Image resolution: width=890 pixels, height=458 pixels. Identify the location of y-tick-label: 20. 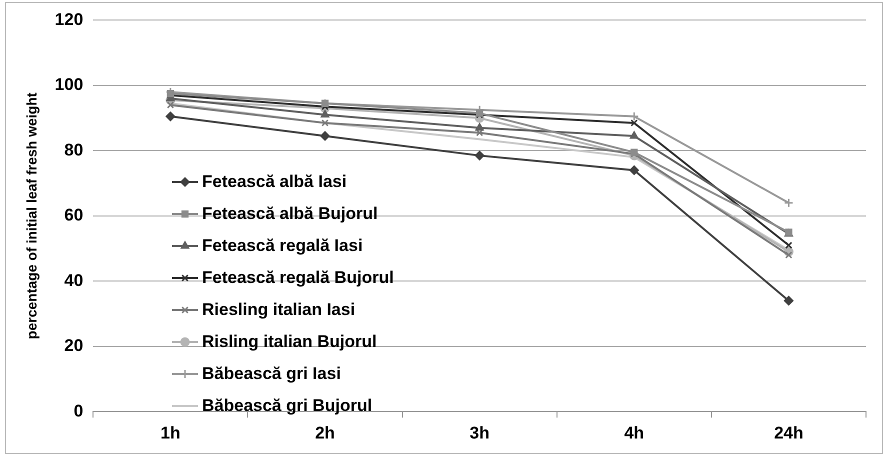
(74, 346).